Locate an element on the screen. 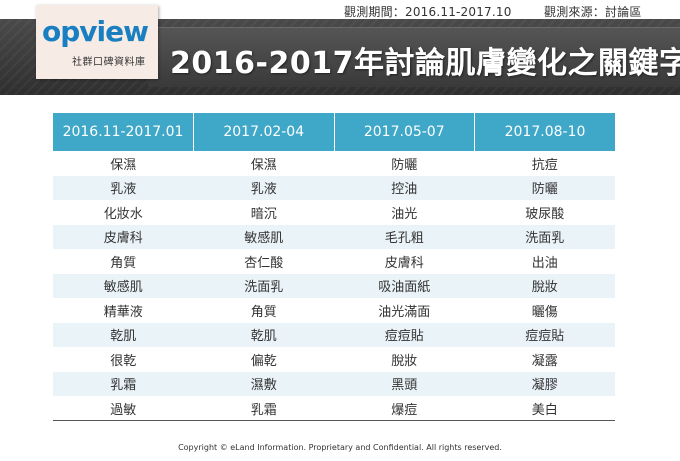 This screenshot has width=680, height=461. keyword-cell: 吸油面紙 is located at coordinates (404, 285).